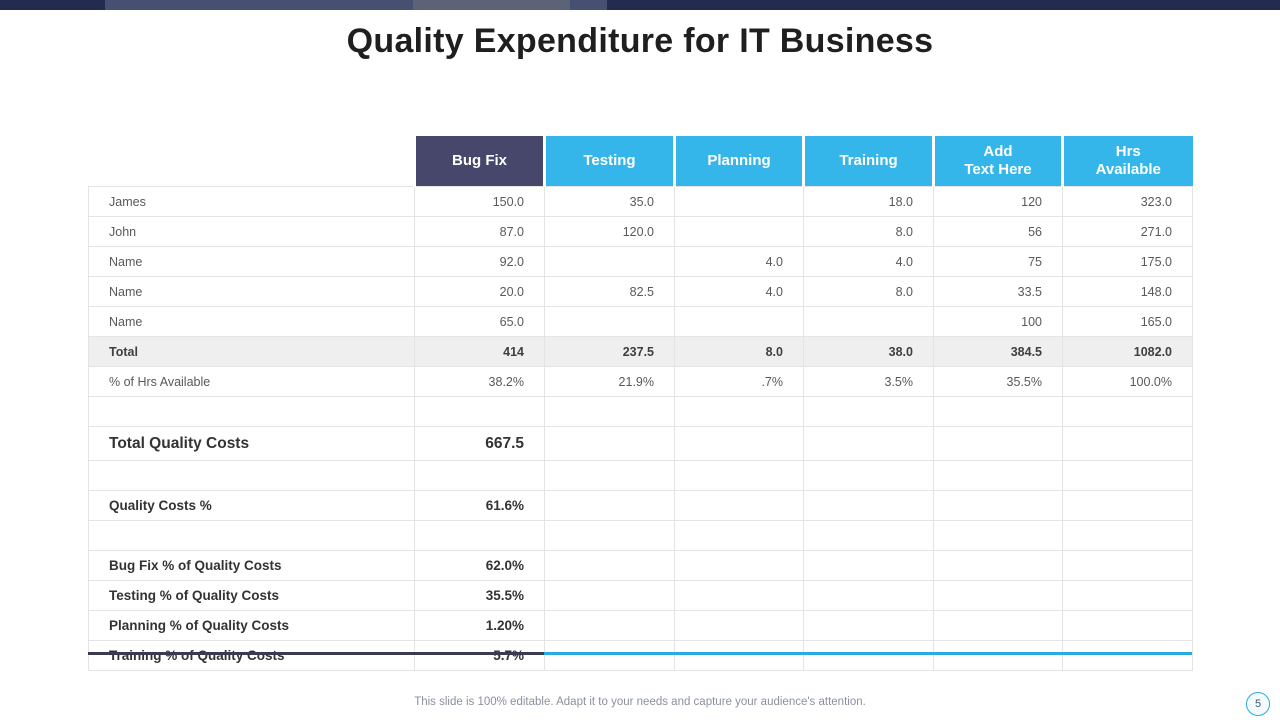 This screenshot has width=1280, height=720. What do you see at coordinates (738, 161) in the screenshot?
I see `column-header-planning: Planning` at bounding box center [738, 161].